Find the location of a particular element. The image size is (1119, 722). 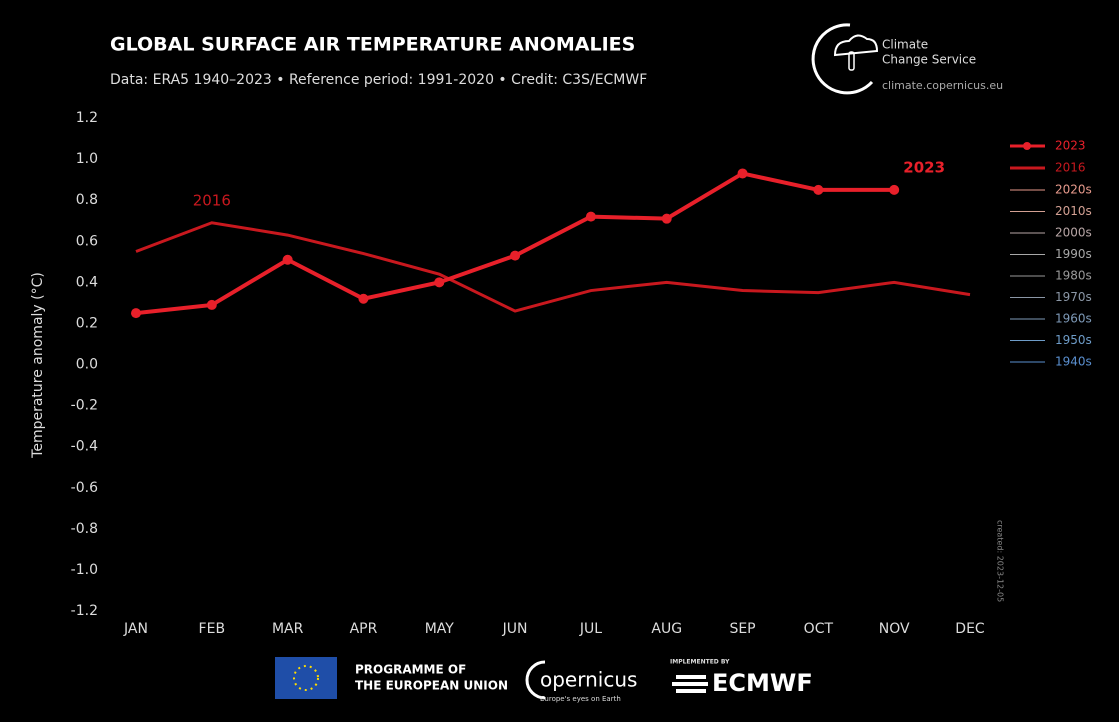

legend-label: 1960s is located at coordinates (1073, 319).